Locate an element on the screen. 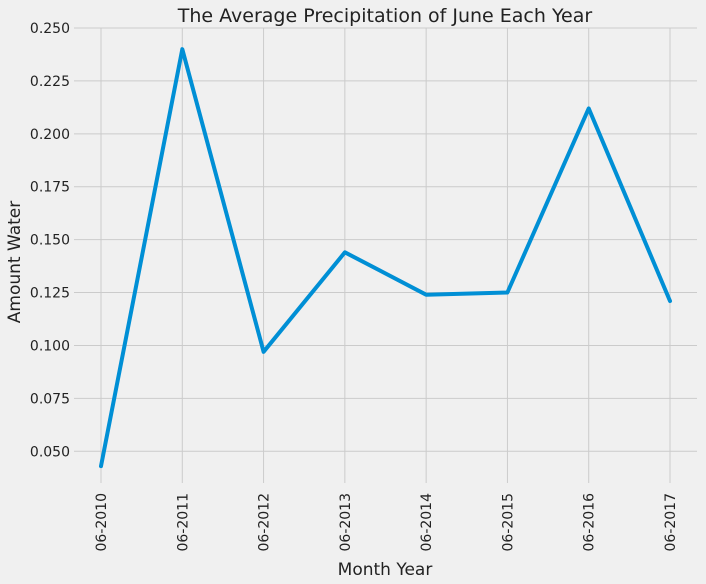 The width and height of the screenshot is (706, 584). y-tick-label: 0.075 is located at coordinates (50, 399).